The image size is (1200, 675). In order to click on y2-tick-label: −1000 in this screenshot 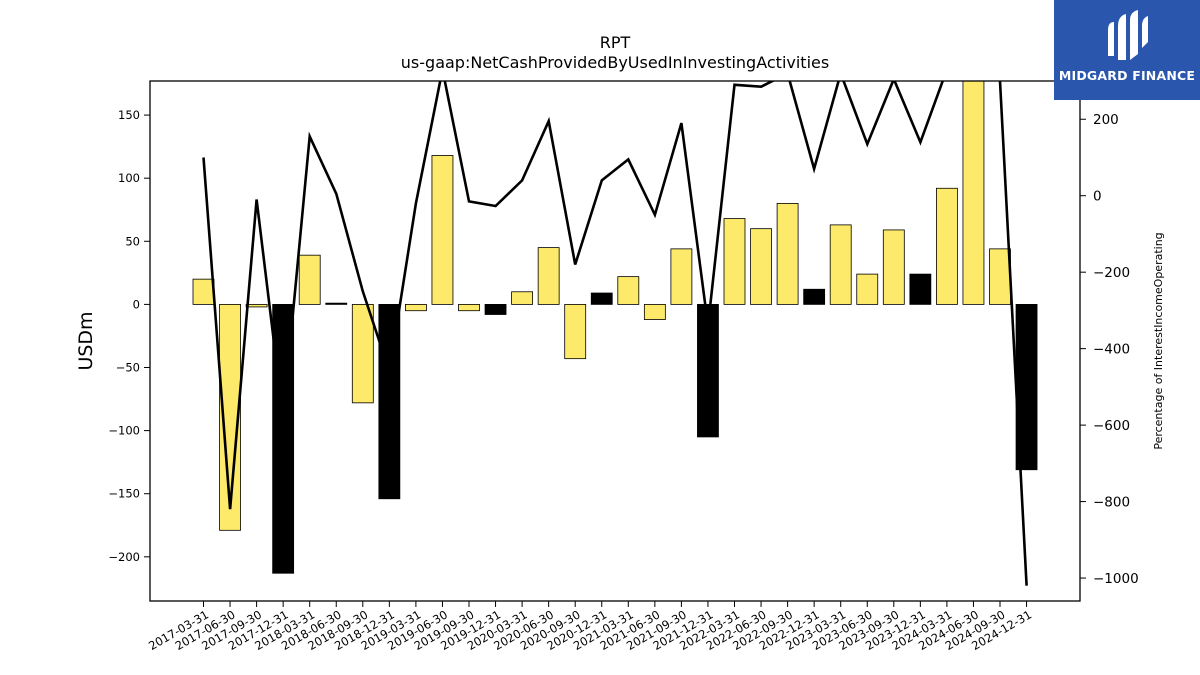, I will do `click(1116, 579)`.